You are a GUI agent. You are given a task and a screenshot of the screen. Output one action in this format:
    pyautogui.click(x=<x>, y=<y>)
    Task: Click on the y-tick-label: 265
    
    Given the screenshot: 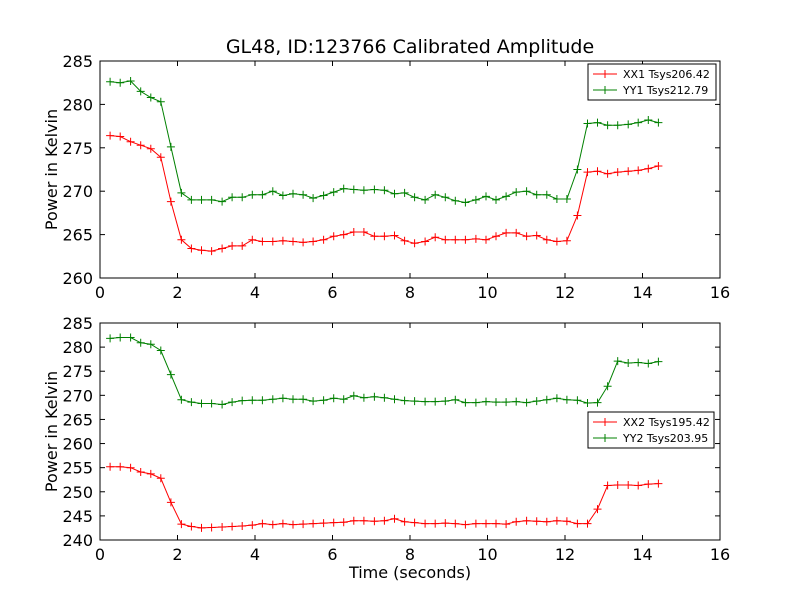 What is the action you would take?
    pyautogui.click(x=77, y=419)
    